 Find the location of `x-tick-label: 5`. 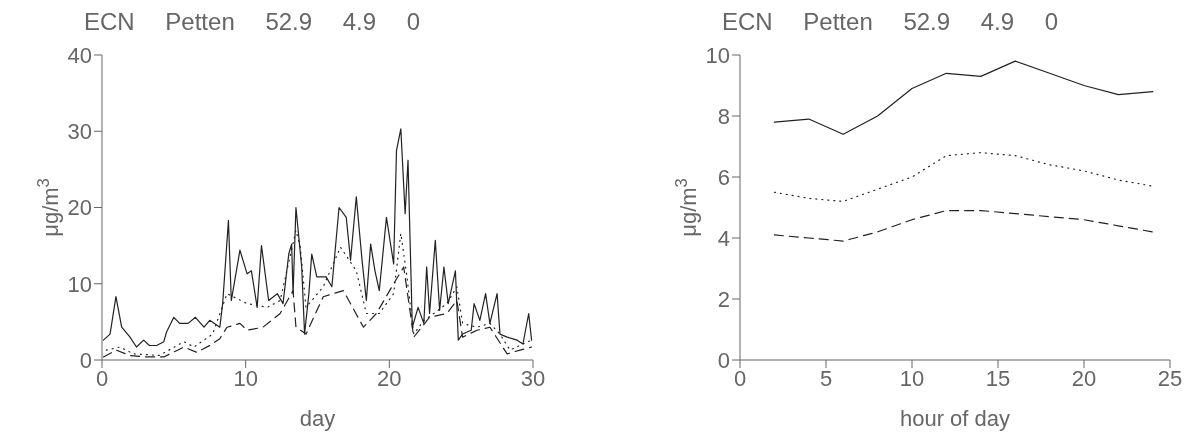

x-tick-label: 5 is located at coordinates (826, 378).